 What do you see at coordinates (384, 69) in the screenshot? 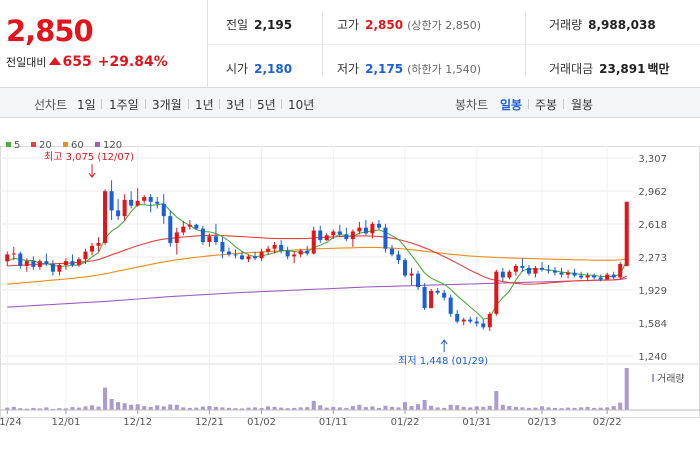
I see `low-value: 2,175` at bounding box center [384, 69].